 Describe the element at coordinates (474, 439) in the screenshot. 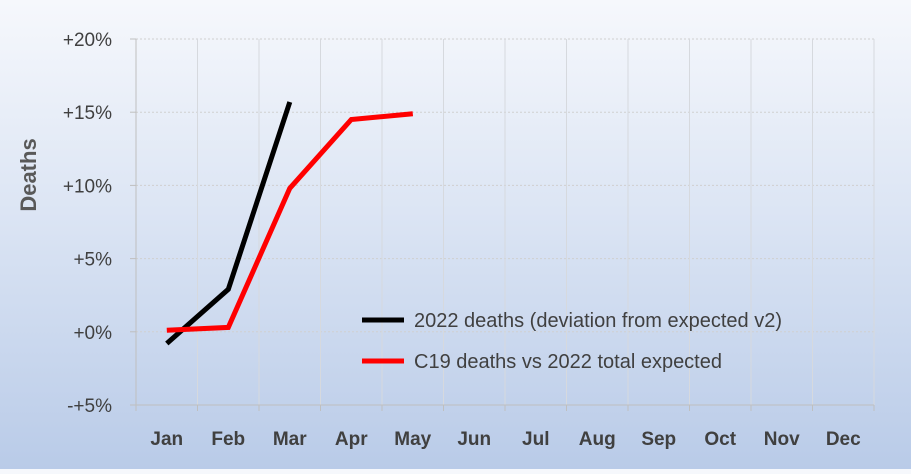

I see `x-tick-label: Jun` at that location.